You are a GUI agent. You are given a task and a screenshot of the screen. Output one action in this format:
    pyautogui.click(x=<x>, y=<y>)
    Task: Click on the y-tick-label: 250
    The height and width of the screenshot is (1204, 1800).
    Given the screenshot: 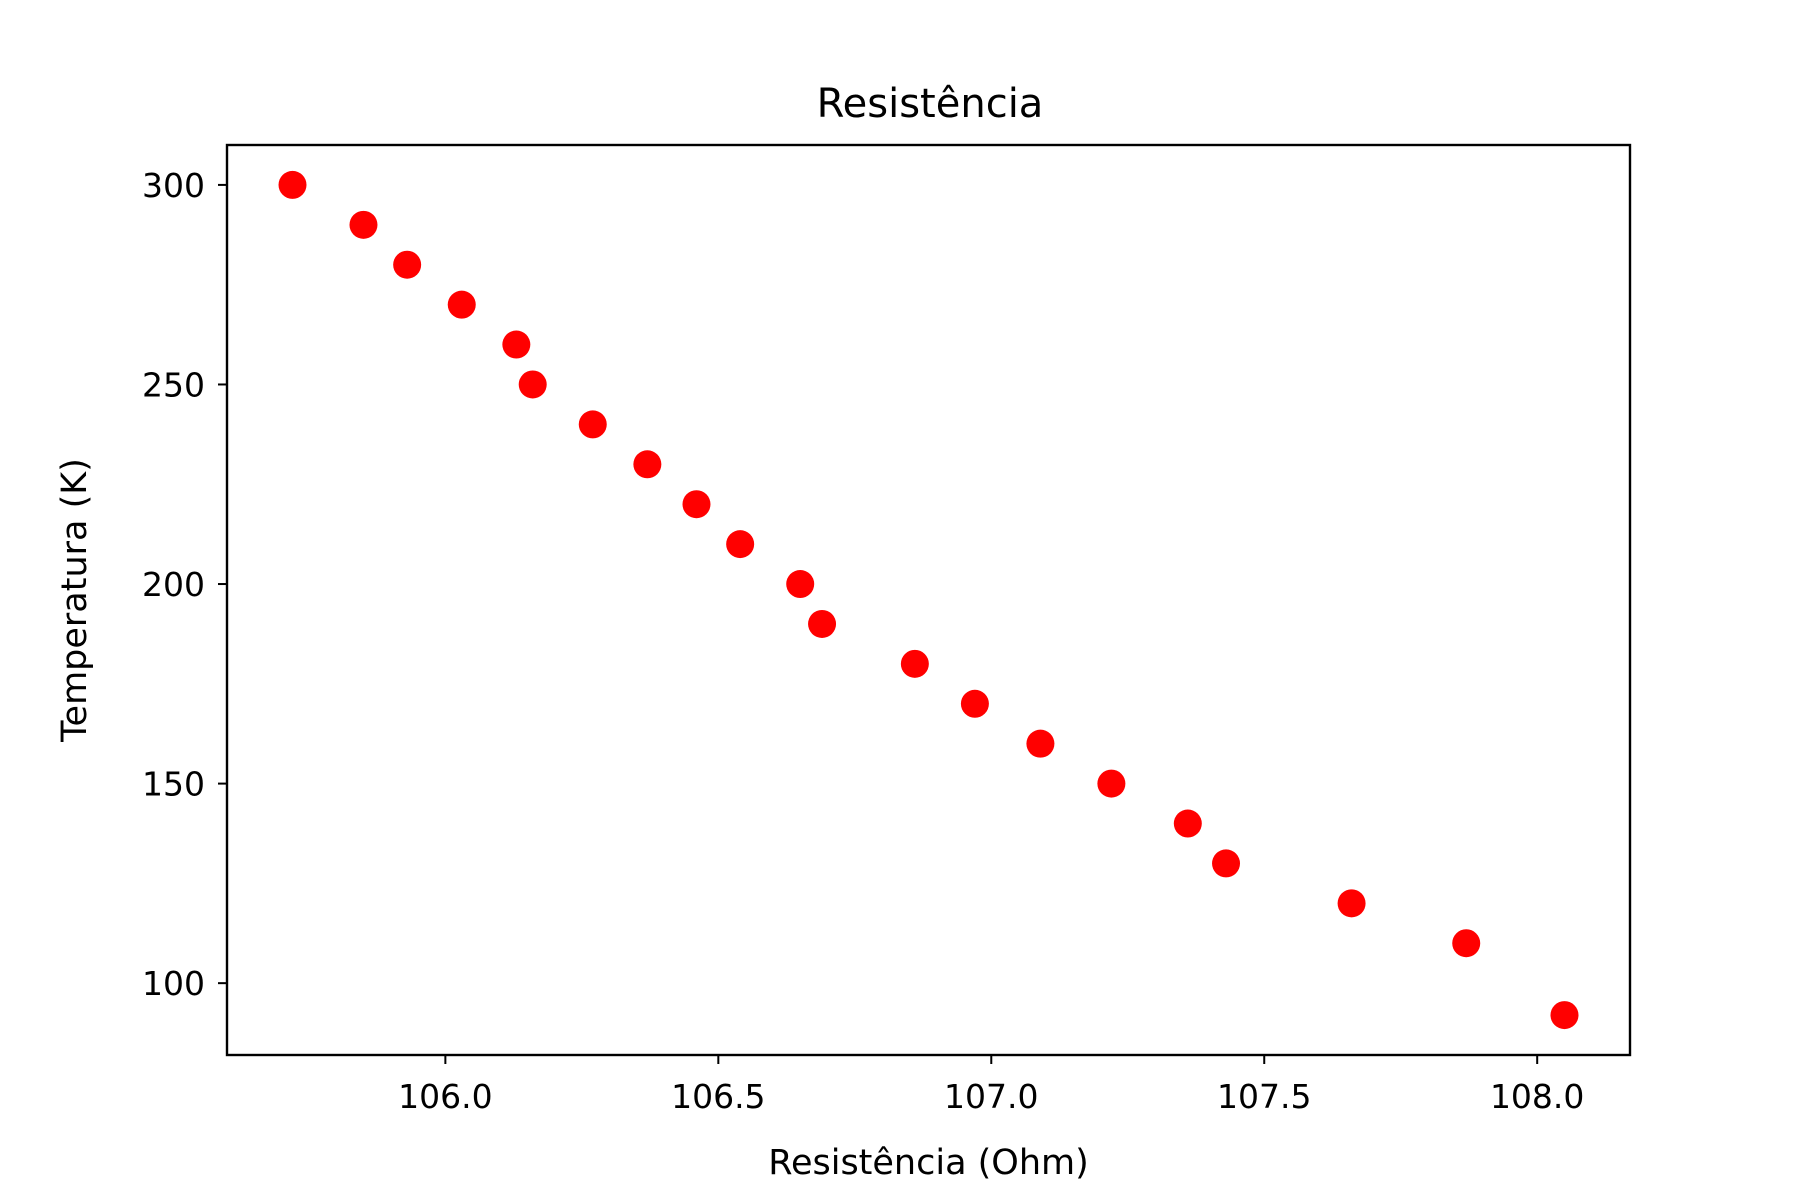 What is the action you would take?
    pyautogui.click(x=173, y=384)
    